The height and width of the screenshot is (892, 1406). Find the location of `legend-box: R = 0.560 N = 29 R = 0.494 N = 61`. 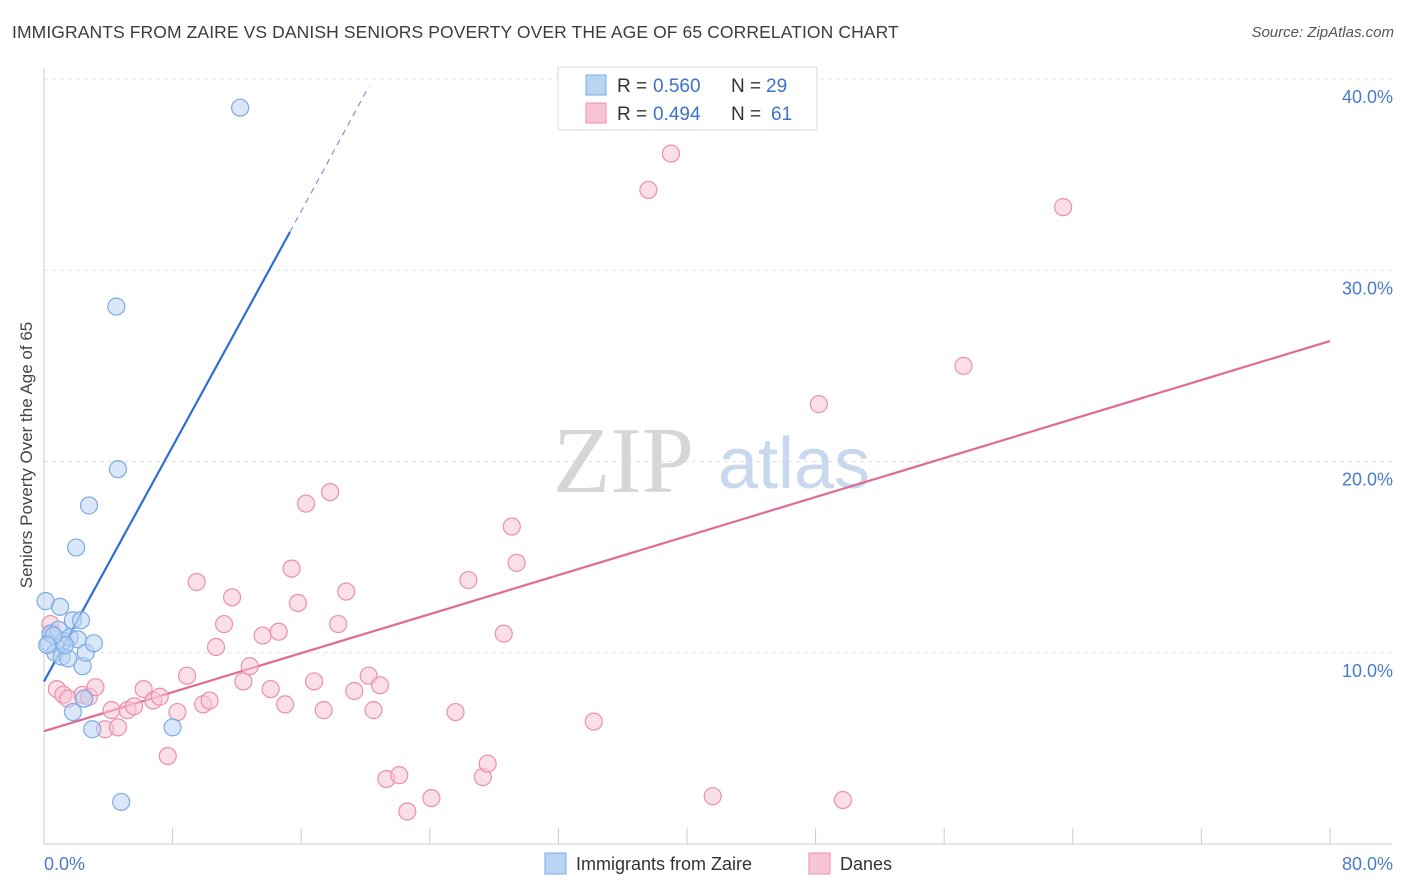

legend-box: R = 0.560 N = 29 R = 0.494 N = 61 is located at coordinates (687, 98).